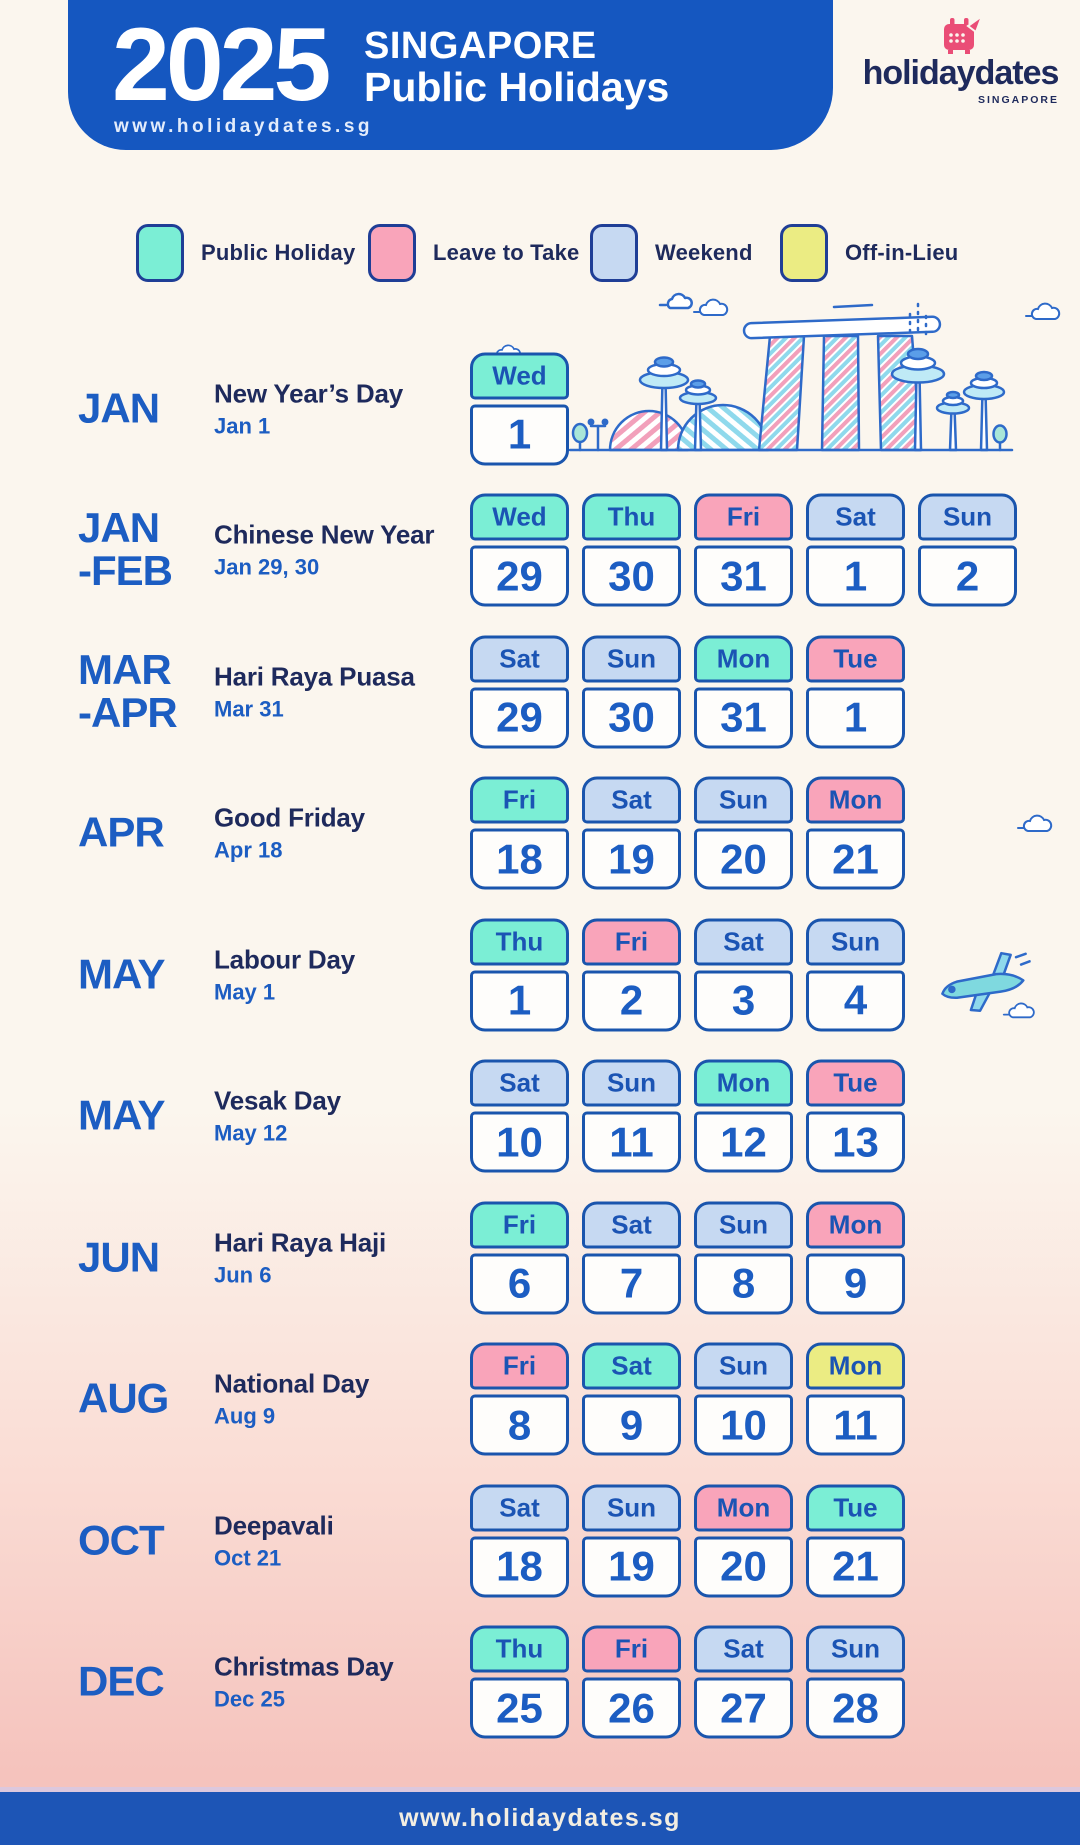 The image size is (1080, 1845). I want to click on month-label: JAN, so click(119, 408).